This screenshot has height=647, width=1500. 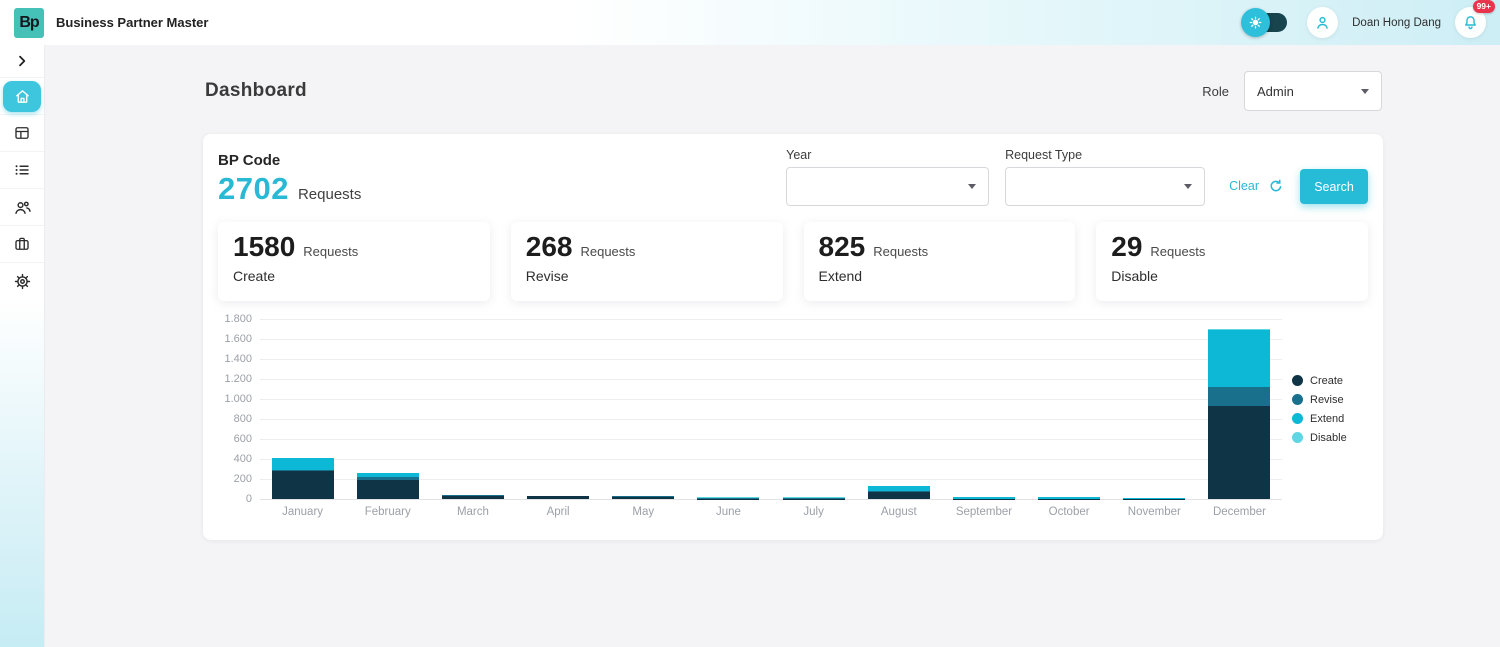 I want to click on bar-december, so click(x=1239, y=414).